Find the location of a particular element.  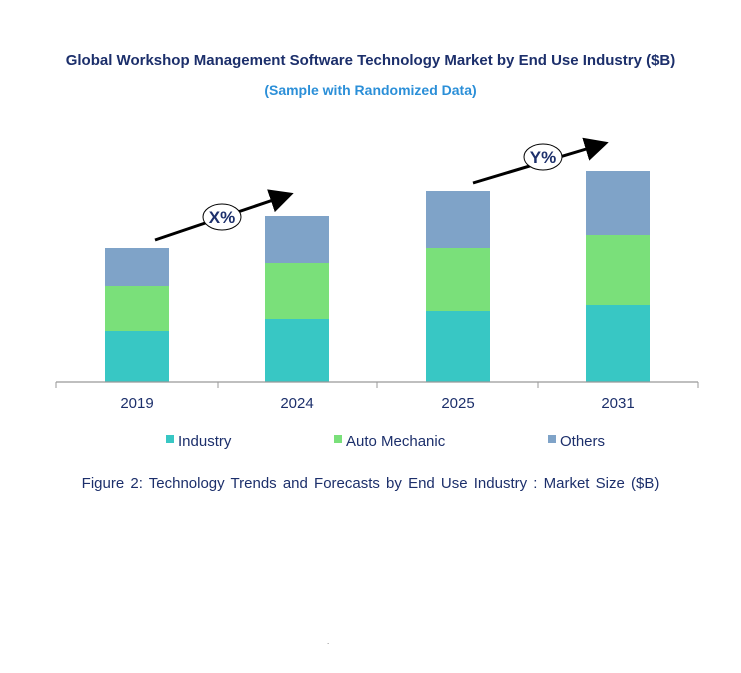

bar-industry-2031 is located at coordinates (618, 343).